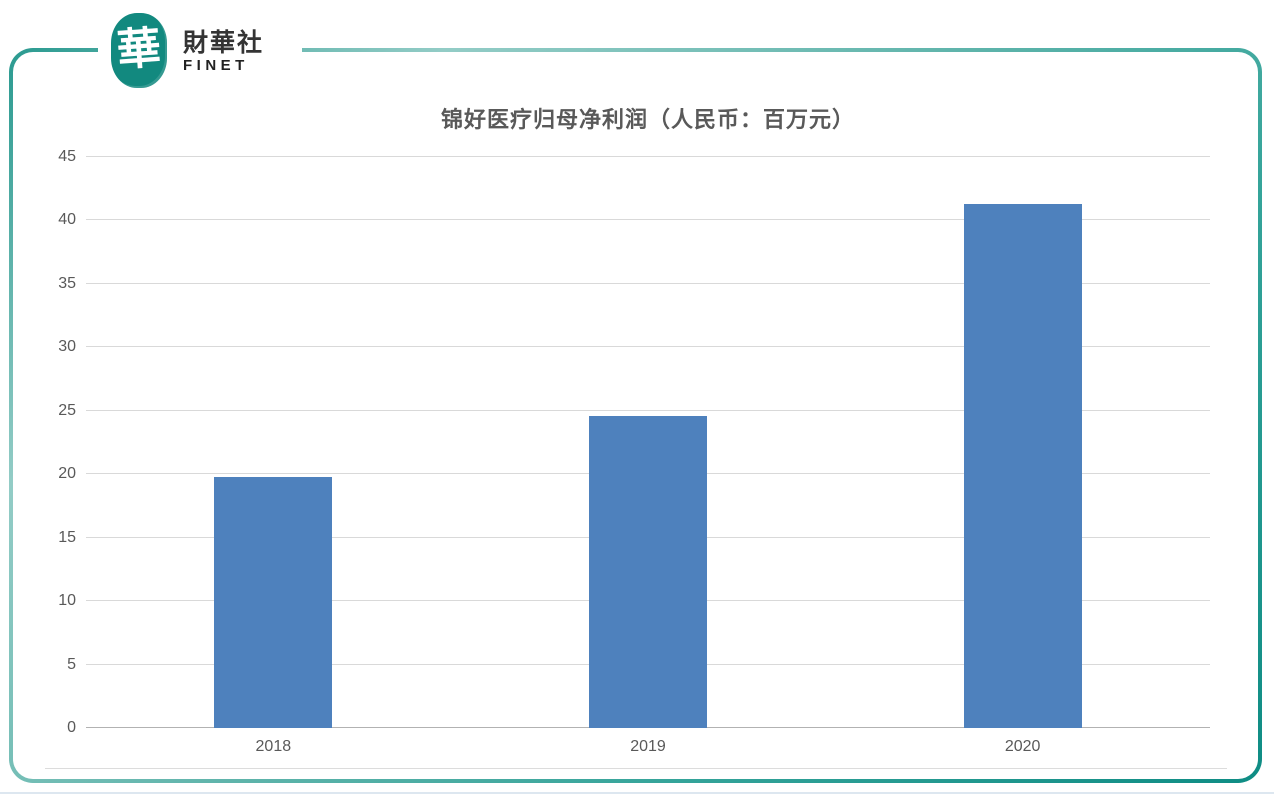 The width and height of the screenshot is (1274, 795). I want to click on bar-2019, so click(648, 571).